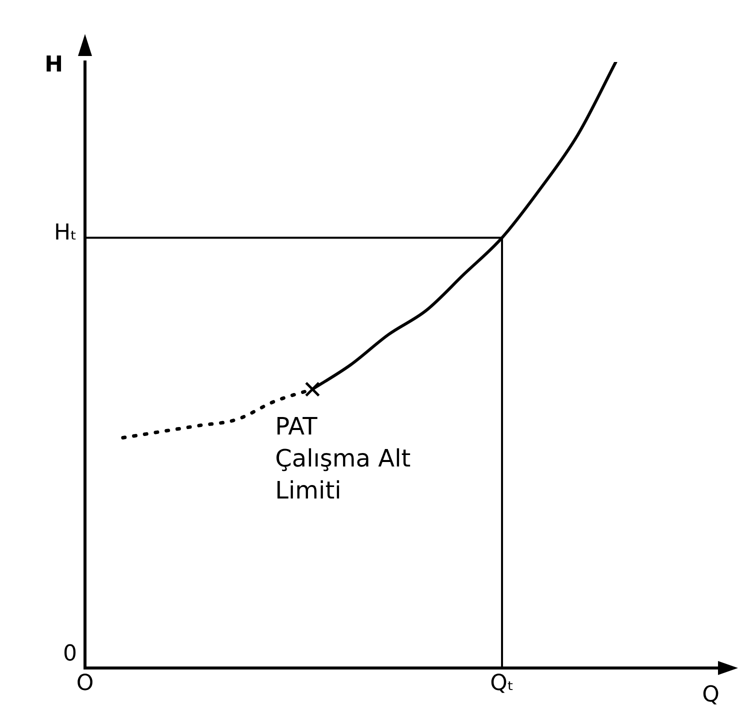 The height and width of the screenshot is (724, 741). I want to click on x-tick-label: O, so click(85, 683).